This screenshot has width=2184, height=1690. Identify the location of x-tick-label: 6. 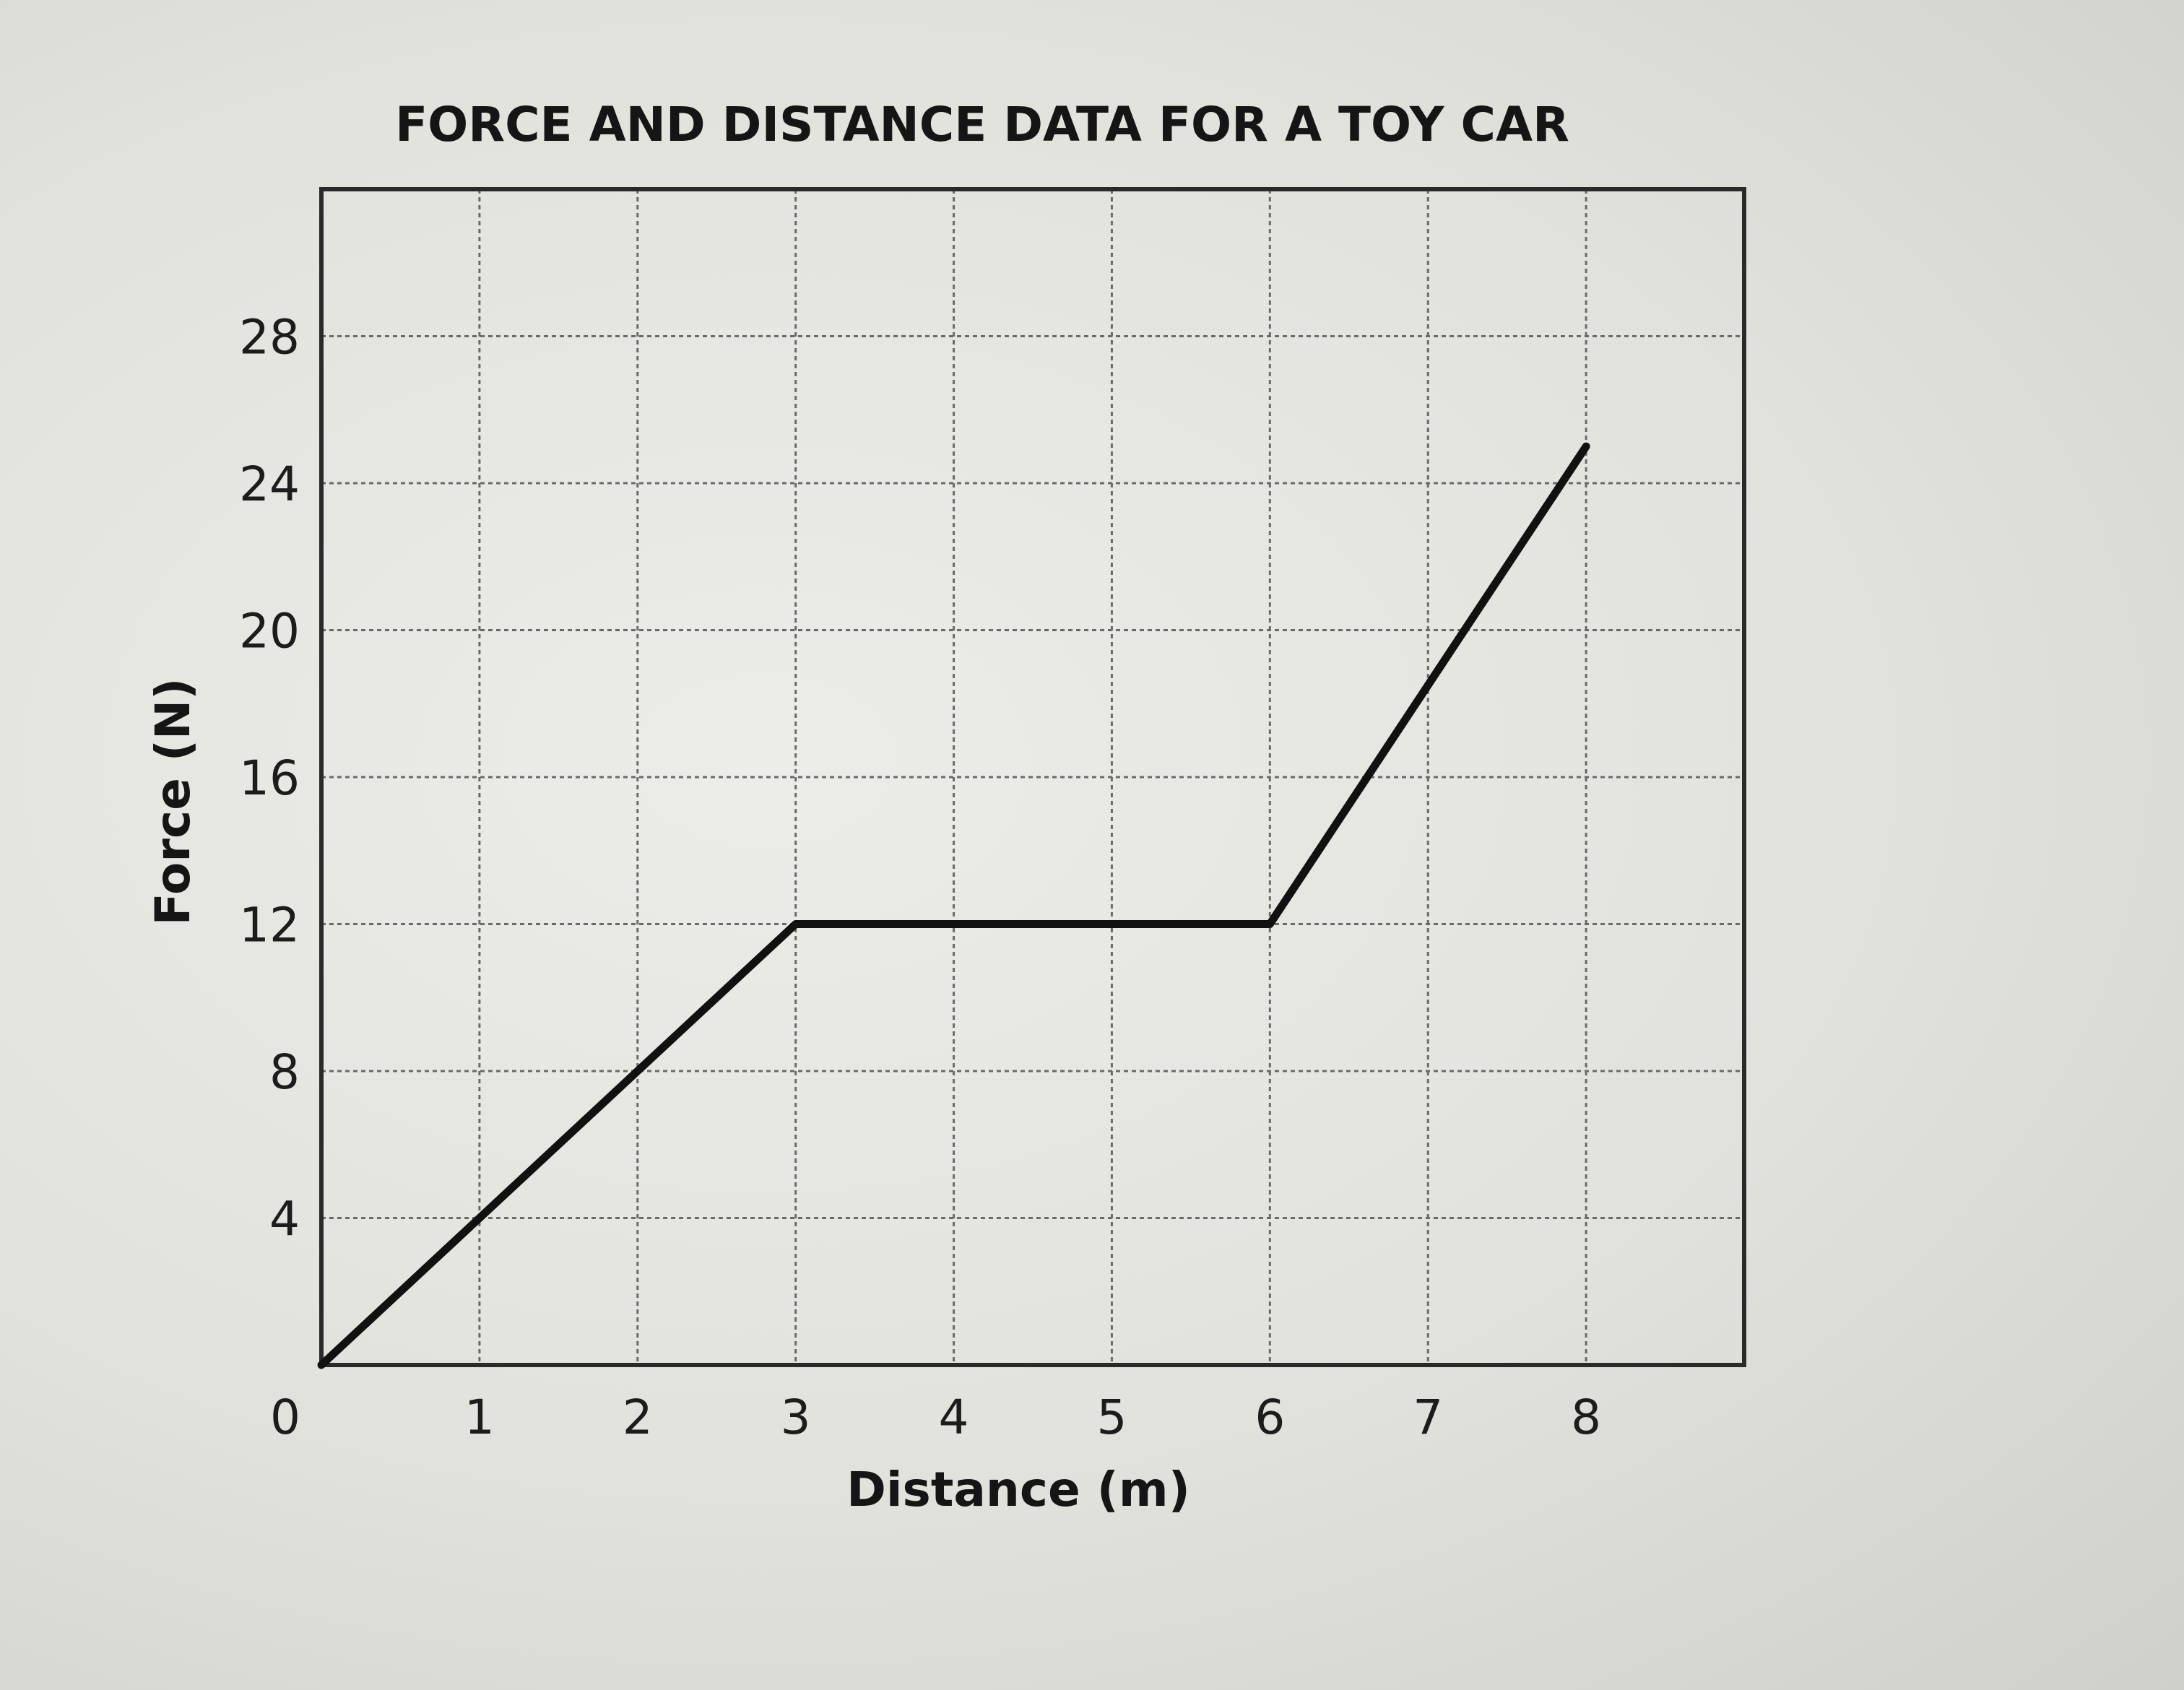
(1269, 1417).